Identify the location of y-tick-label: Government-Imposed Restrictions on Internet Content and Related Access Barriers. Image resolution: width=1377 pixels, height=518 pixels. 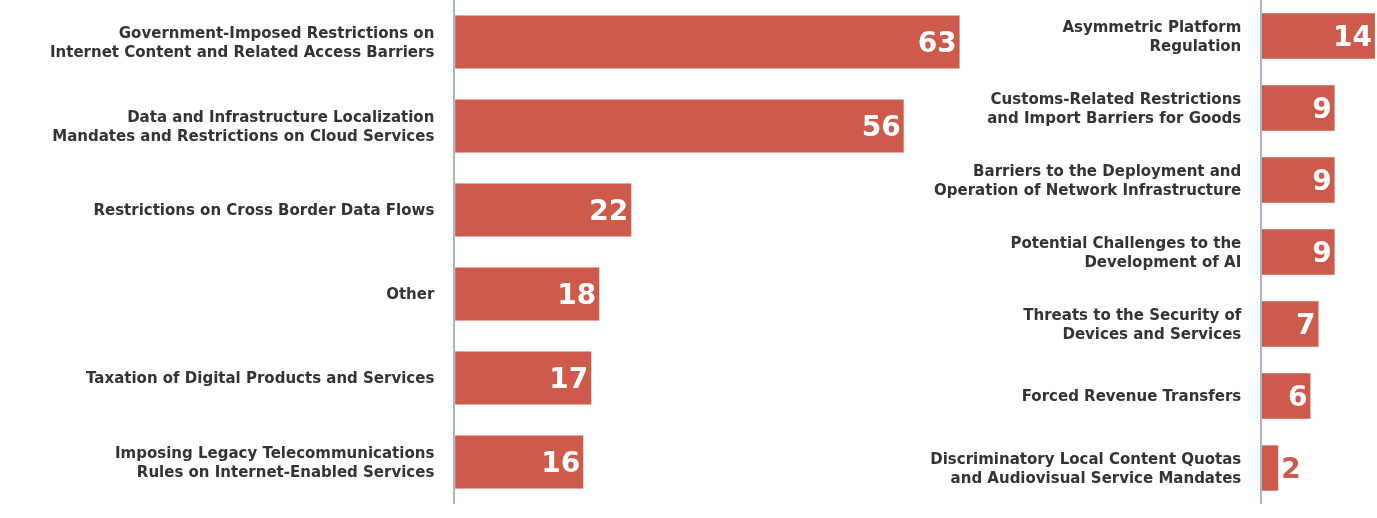
(242, 42).